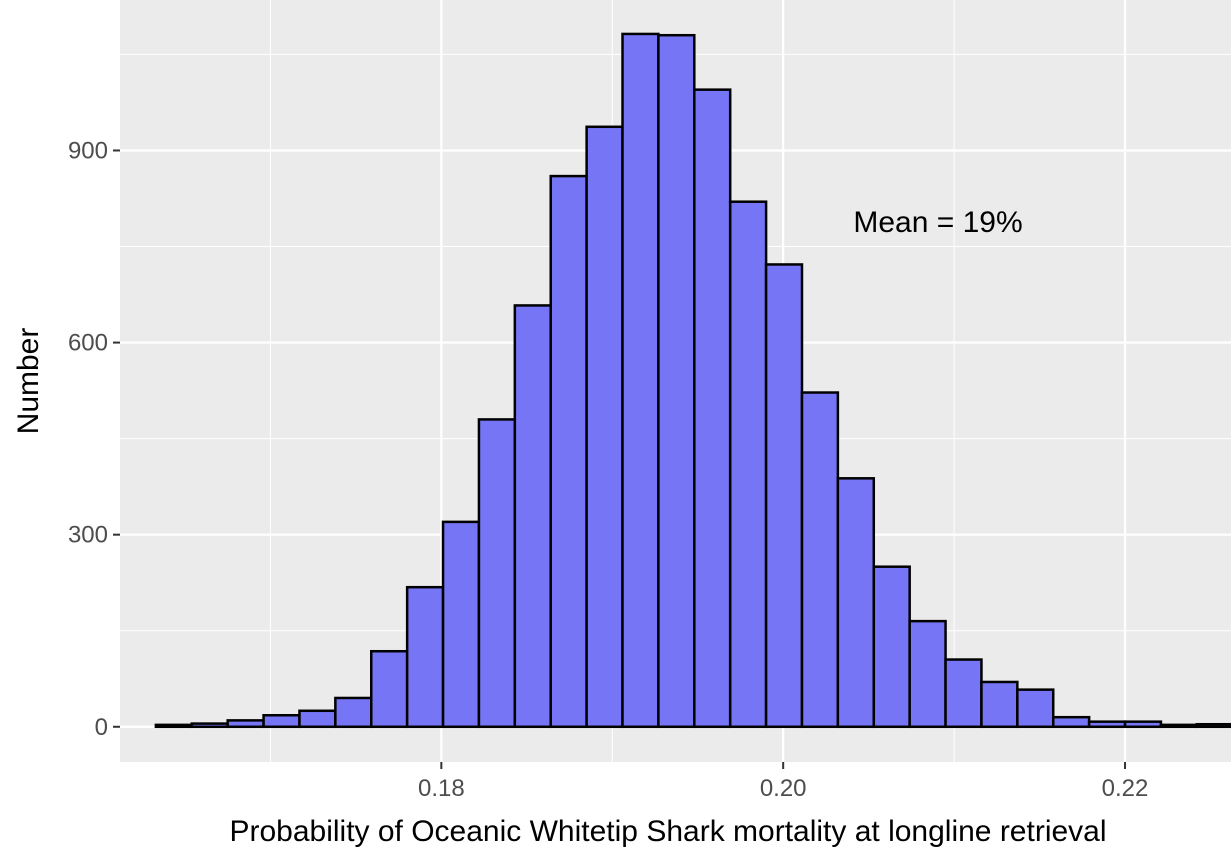 The height and width of the screenshot is (854, 1231). I want to click on x-axis-ticks: 0.18 0.20 0.22, so click(783, 782).